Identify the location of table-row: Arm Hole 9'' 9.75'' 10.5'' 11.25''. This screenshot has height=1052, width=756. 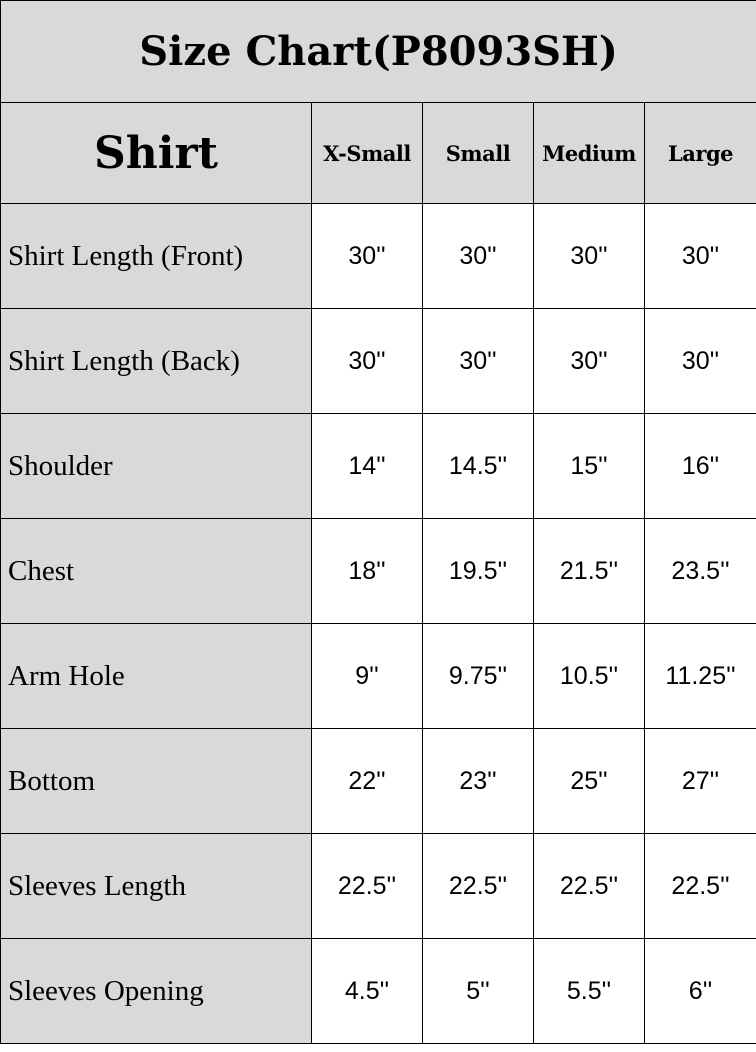
(378, 676).